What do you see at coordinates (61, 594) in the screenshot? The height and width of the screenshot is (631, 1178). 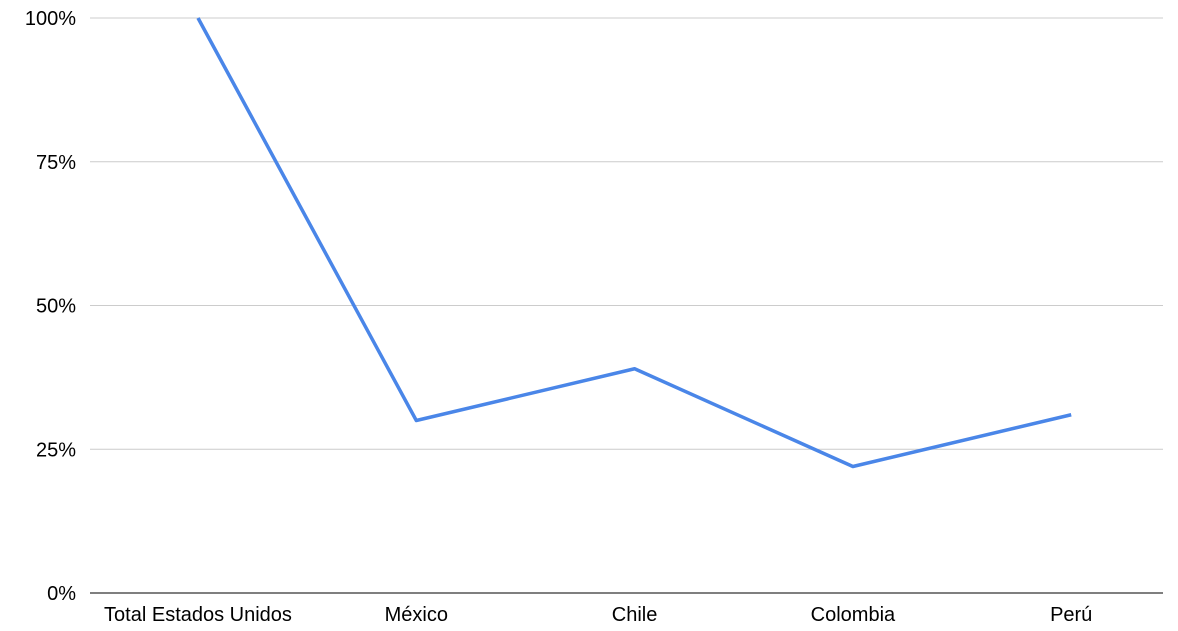 I see `y-tick-label: 0%` at bounding box center [61, 594].